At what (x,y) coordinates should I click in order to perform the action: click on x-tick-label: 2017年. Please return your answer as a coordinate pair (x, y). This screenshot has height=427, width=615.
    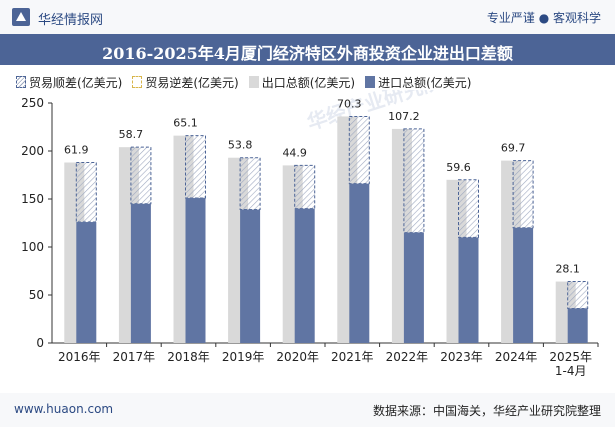
    Looking at the image, I should click on (134, 357).